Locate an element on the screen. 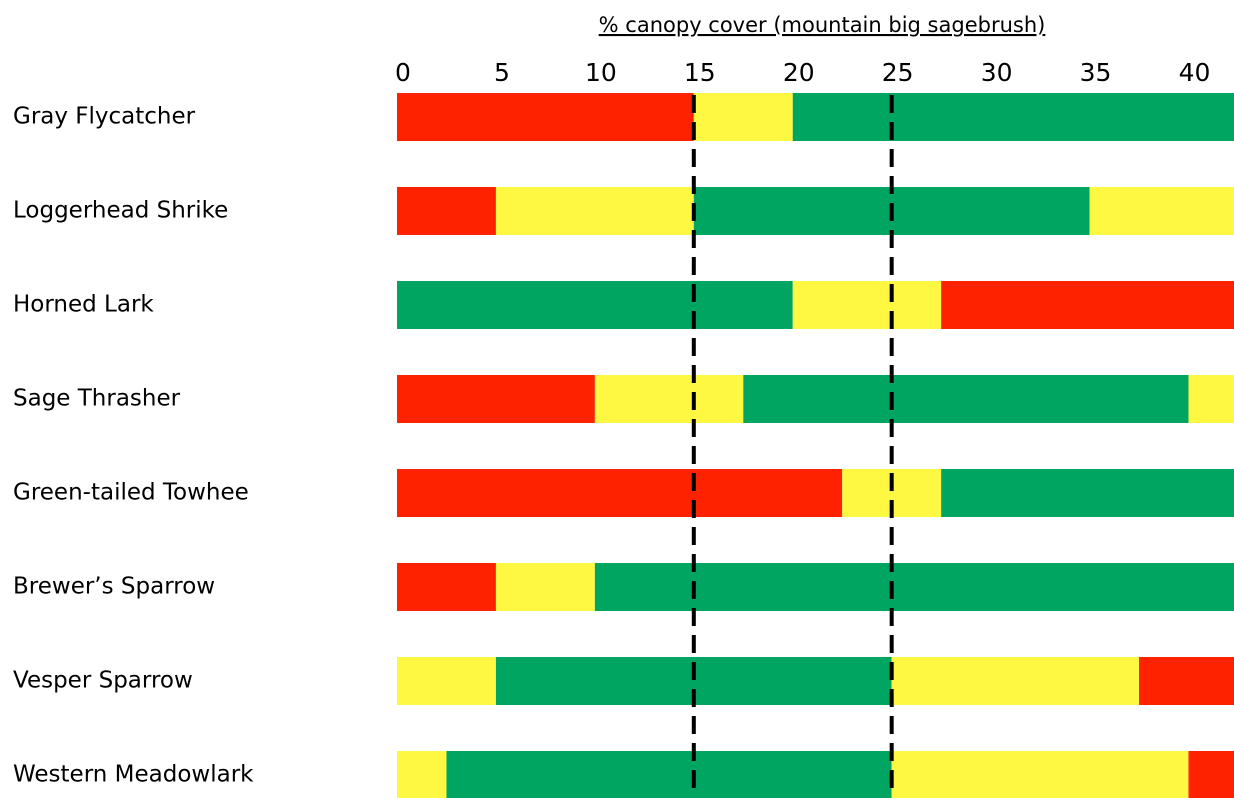 The image size is (1234, 798). category-label: Sage Thrasher is located at coordinates (97, 399).